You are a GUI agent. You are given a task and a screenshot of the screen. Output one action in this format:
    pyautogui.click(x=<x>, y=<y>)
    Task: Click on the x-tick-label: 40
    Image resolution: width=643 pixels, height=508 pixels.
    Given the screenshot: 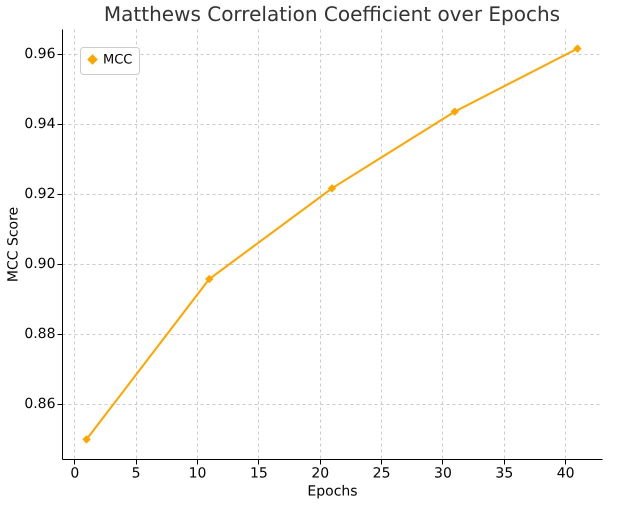 What is the action you would take?
    pyautogui.click(x=565, y=474)
    